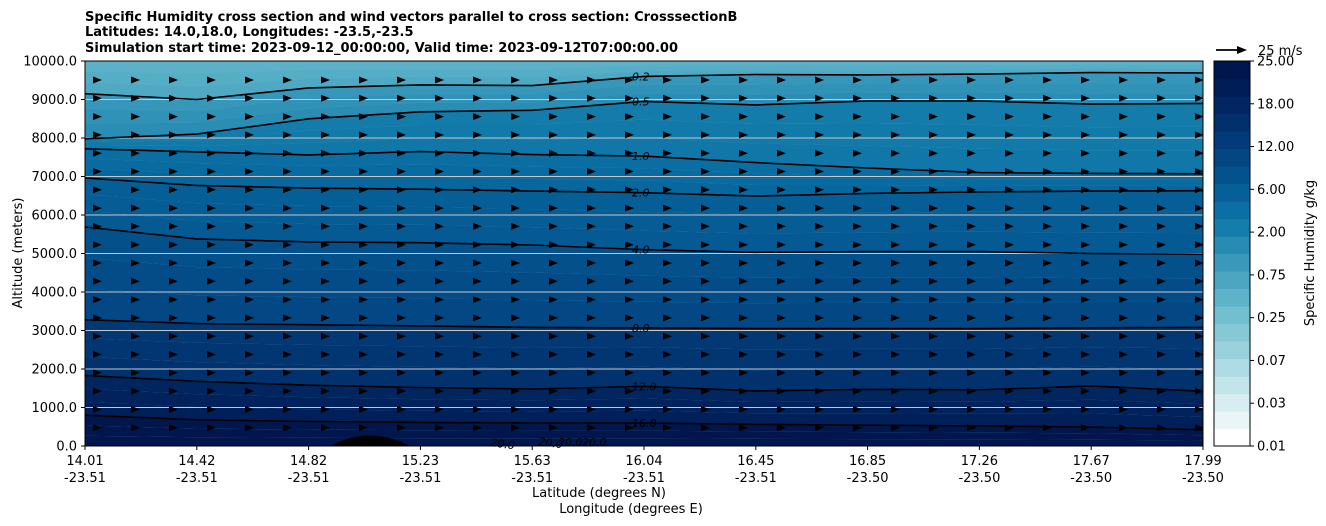 The height and width of the screenshot is (526, 1326). I want to click on terrain, so click(370, 440).